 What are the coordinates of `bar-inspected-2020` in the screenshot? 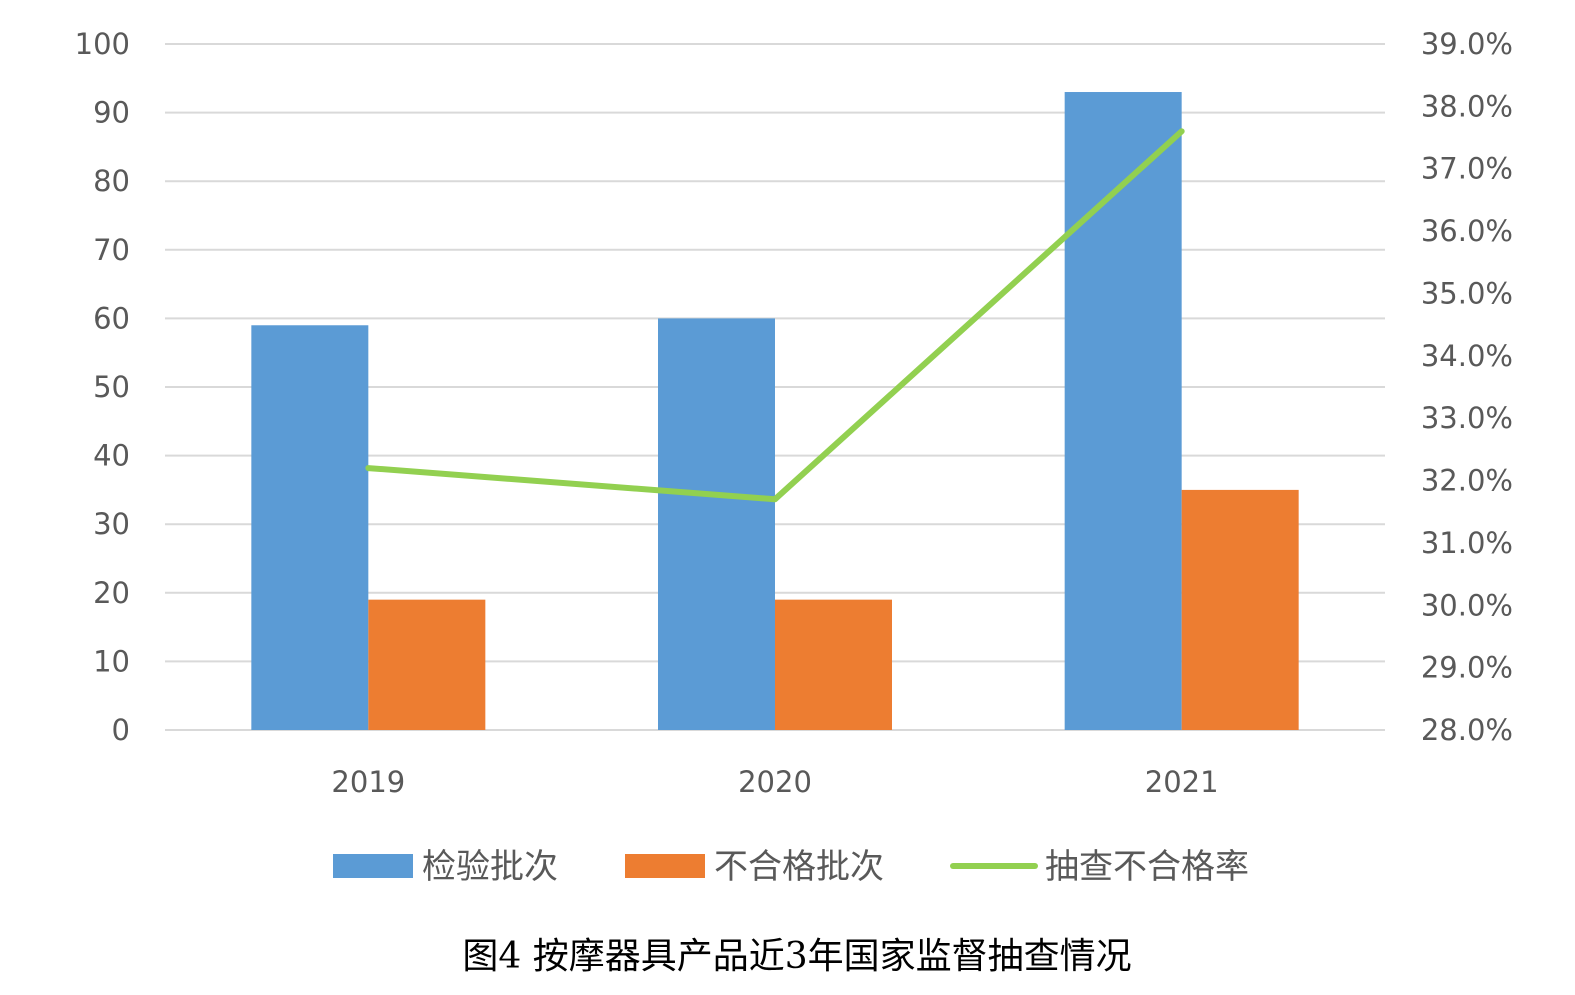 It's located at (716, 524).